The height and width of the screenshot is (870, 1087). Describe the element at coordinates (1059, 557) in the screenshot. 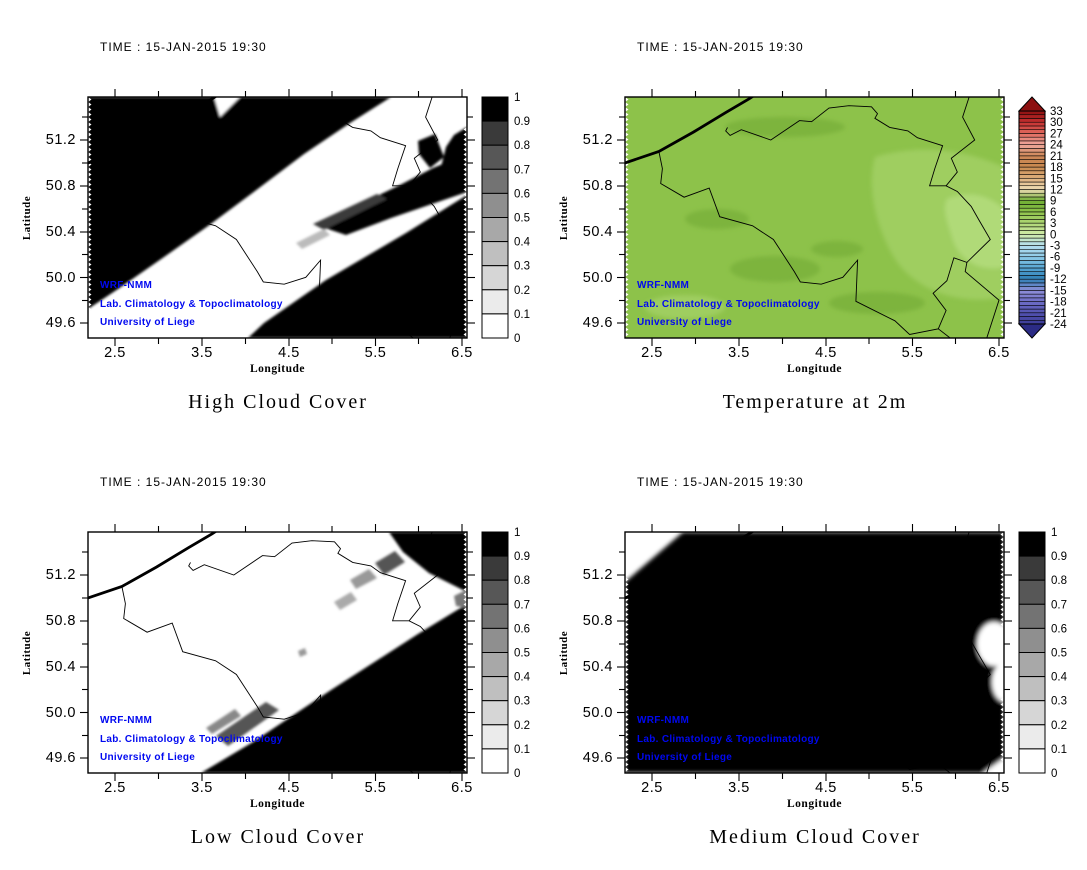

I see `colorbar-label: 0.9` at that location.